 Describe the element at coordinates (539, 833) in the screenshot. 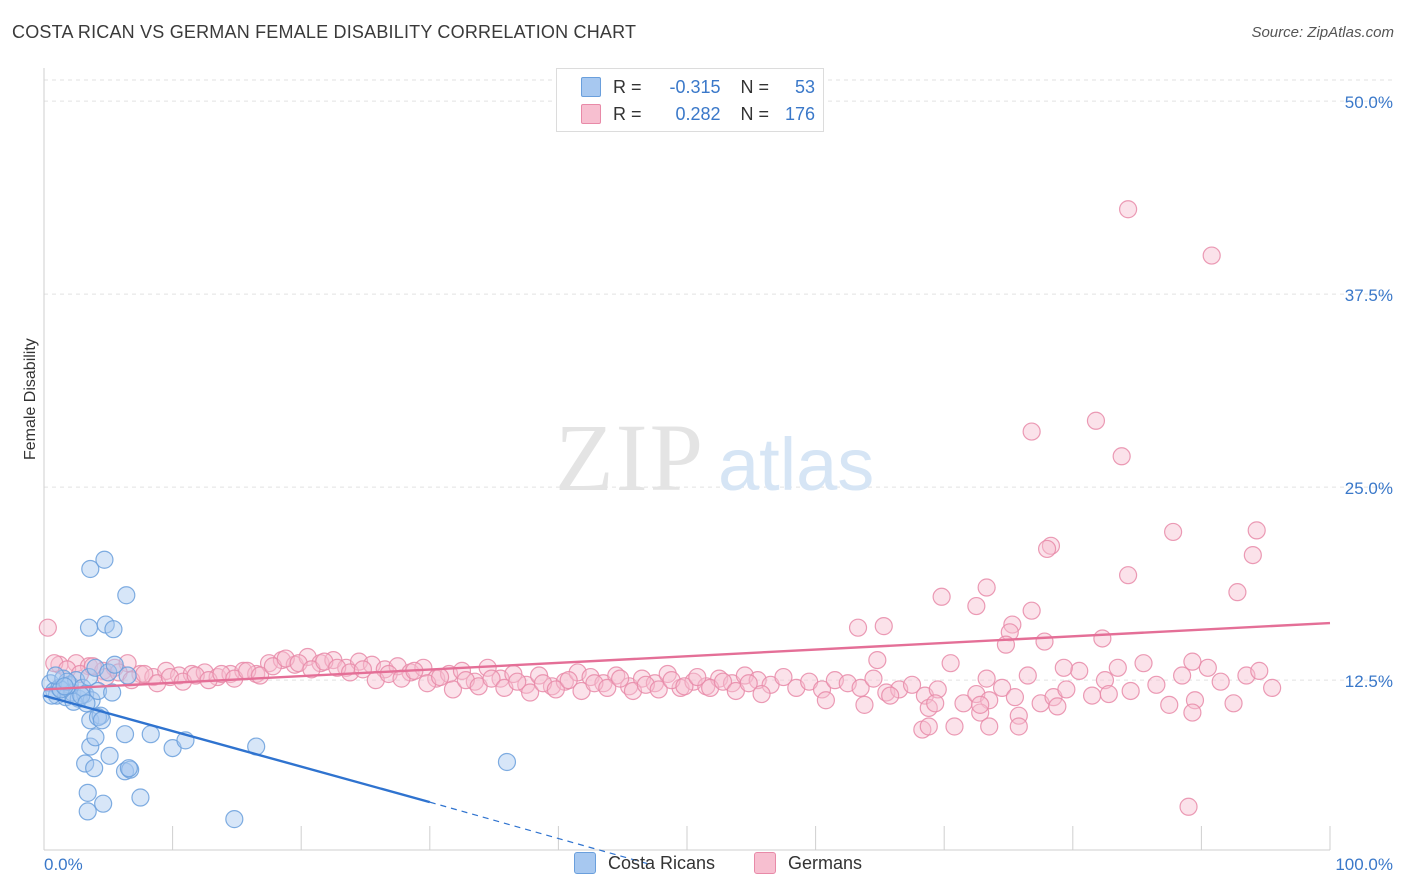

I see `trend-line-costa-ricans-extension` at that location.